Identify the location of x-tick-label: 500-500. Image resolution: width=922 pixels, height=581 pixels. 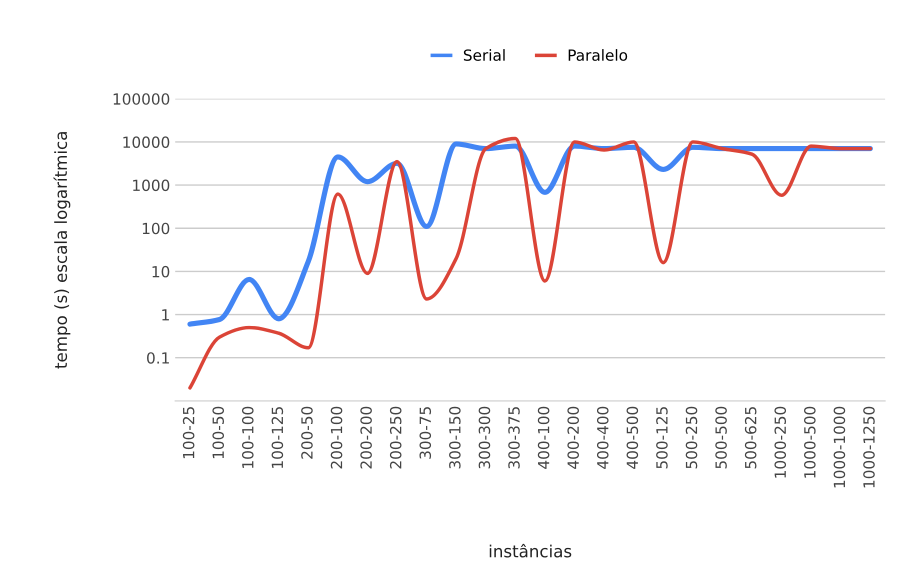
(721, 437).